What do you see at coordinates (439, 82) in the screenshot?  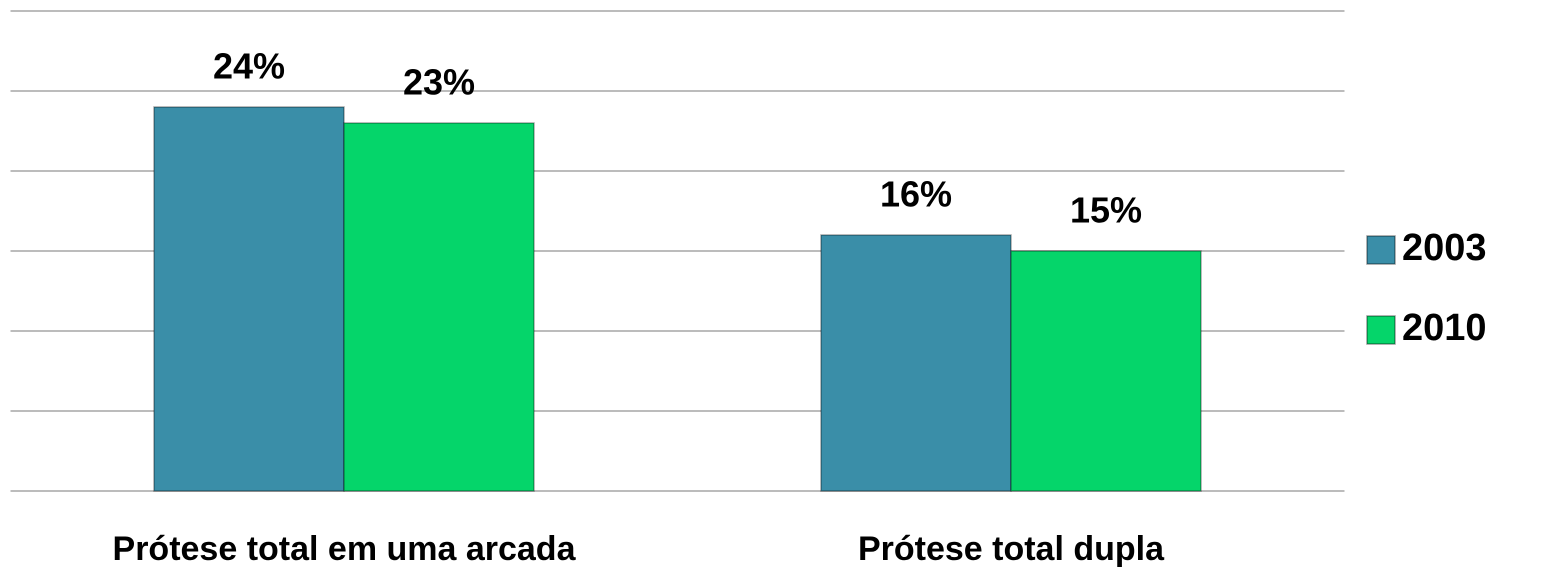 I see `value-label: 23%` at bounding box center [439, 82].